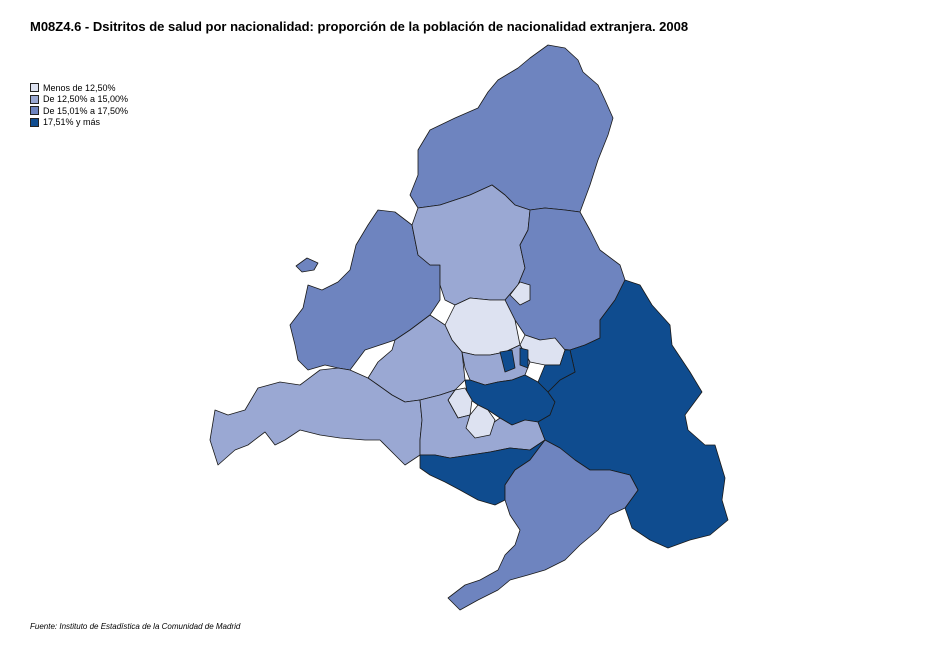  What do you see at coordinates (511, 128) in the screenshot?
I see `district-north` at bounding box center [511, 128].